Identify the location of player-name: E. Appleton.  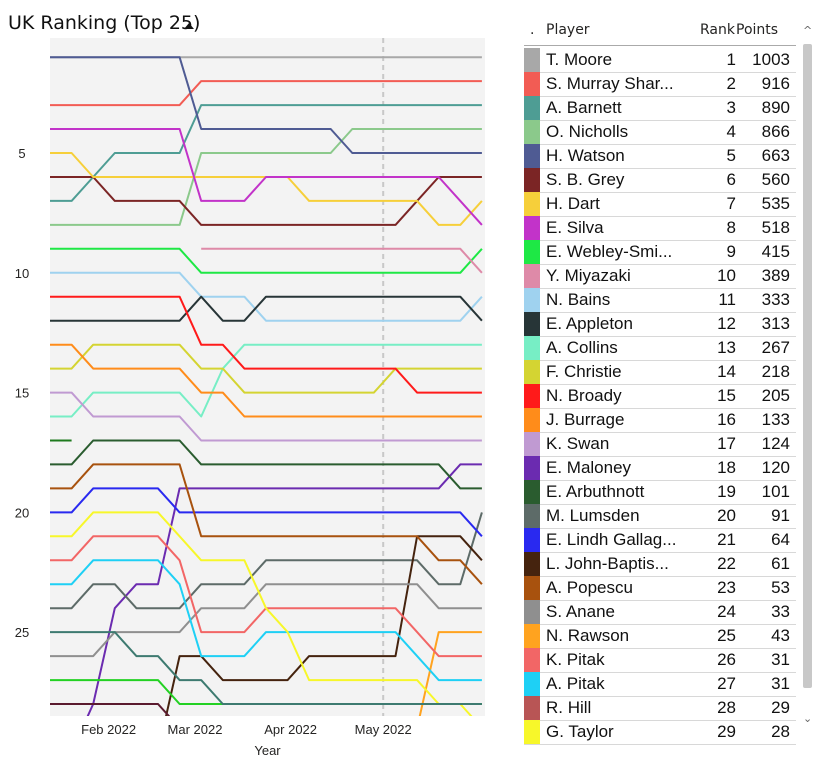
(589, 323).